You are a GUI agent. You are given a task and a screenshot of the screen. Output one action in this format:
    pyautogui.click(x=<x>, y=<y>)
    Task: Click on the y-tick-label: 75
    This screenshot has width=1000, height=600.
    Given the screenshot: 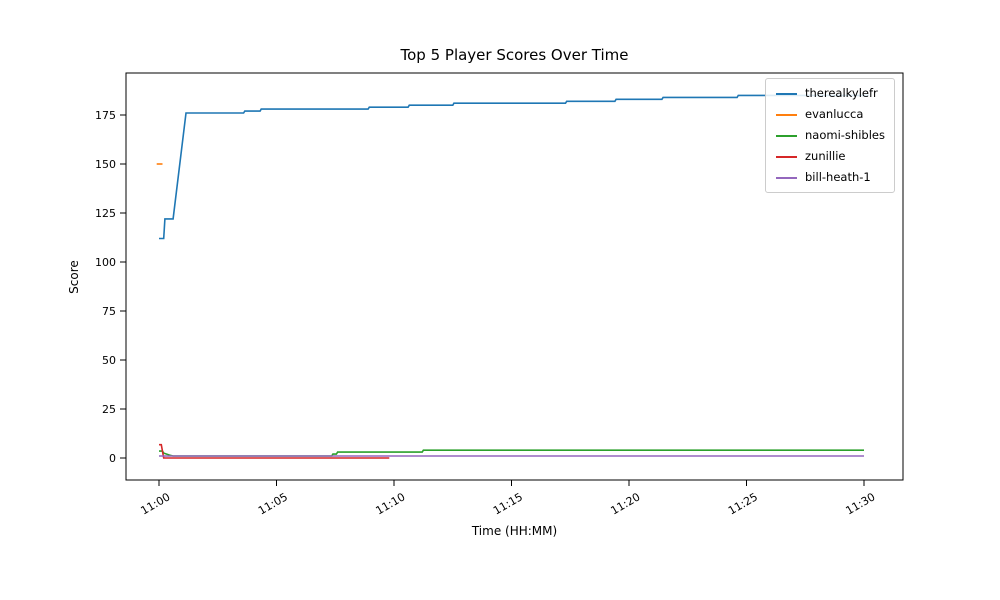 What is the action you would take?
    pyautogui.click(x=109, y=311)
    